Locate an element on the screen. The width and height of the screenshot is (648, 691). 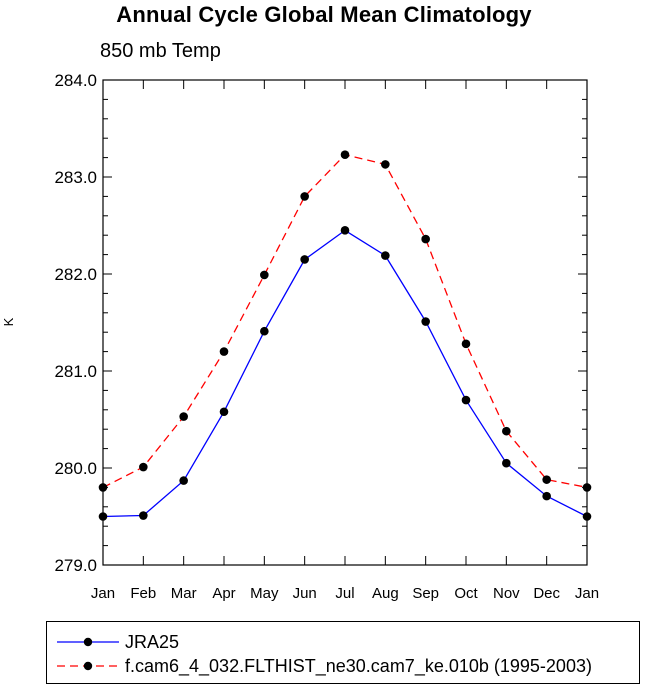
y-tick-label: 284.0 is located at coordinates (75, 80).